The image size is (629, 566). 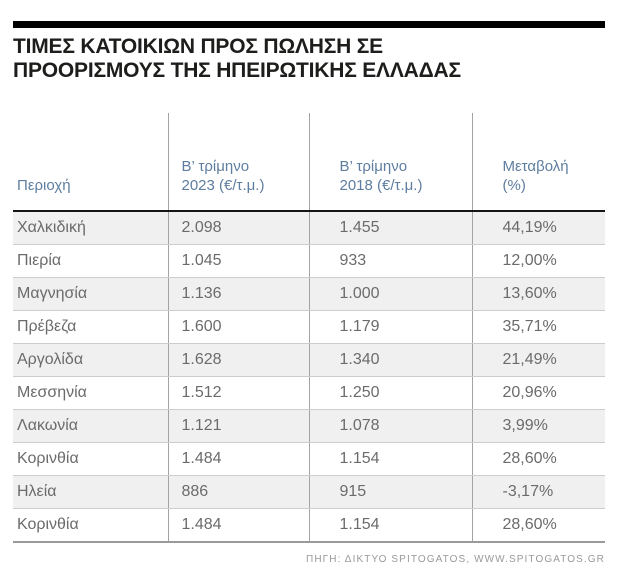 I want to click on table-cell: 886, so click(x=238, y=492).